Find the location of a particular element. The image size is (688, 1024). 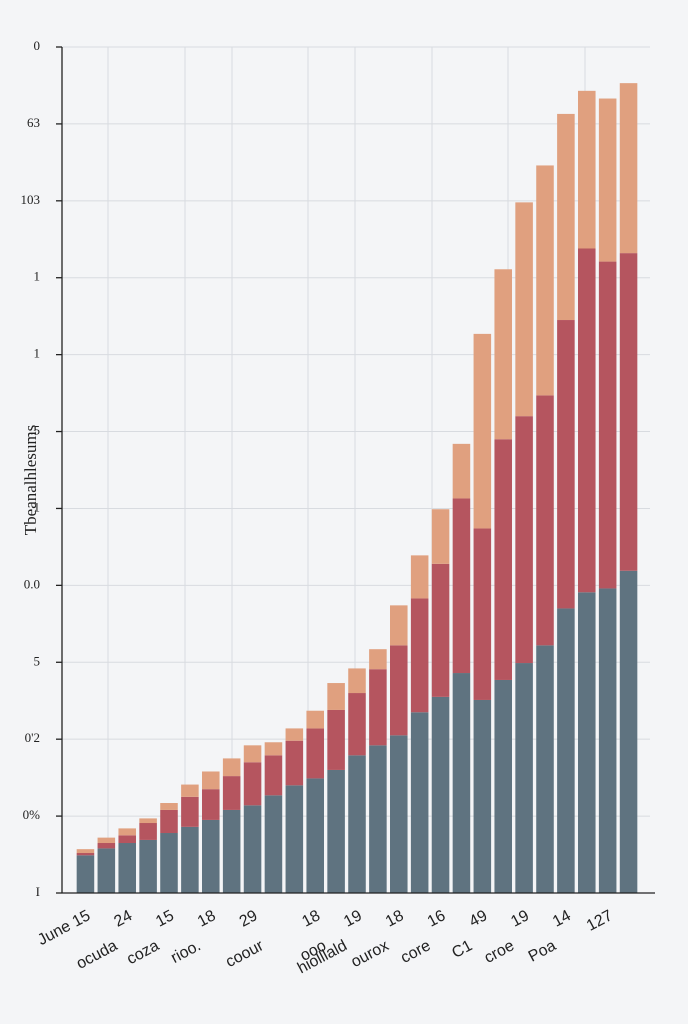

y-axis-title: Tbeanalhlesums is located at coordinates (30, 480).